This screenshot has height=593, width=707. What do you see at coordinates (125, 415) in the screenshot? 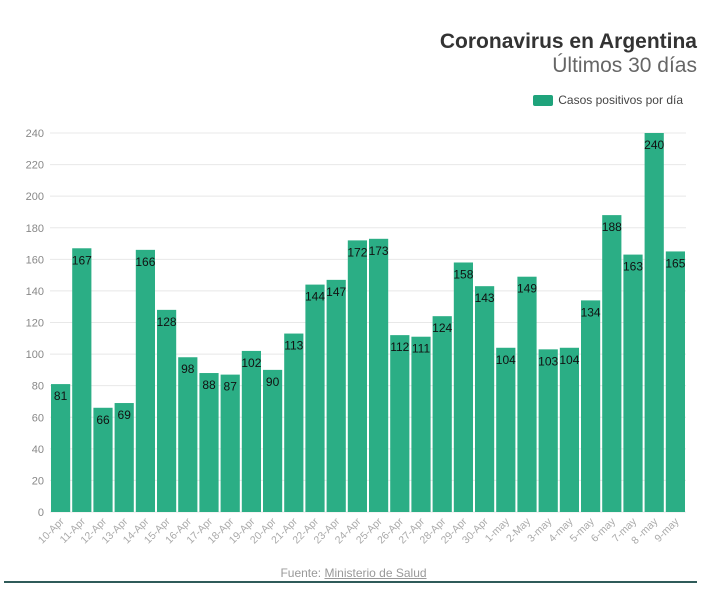
I see `data-label: 69` at bounding box center [125, 415].